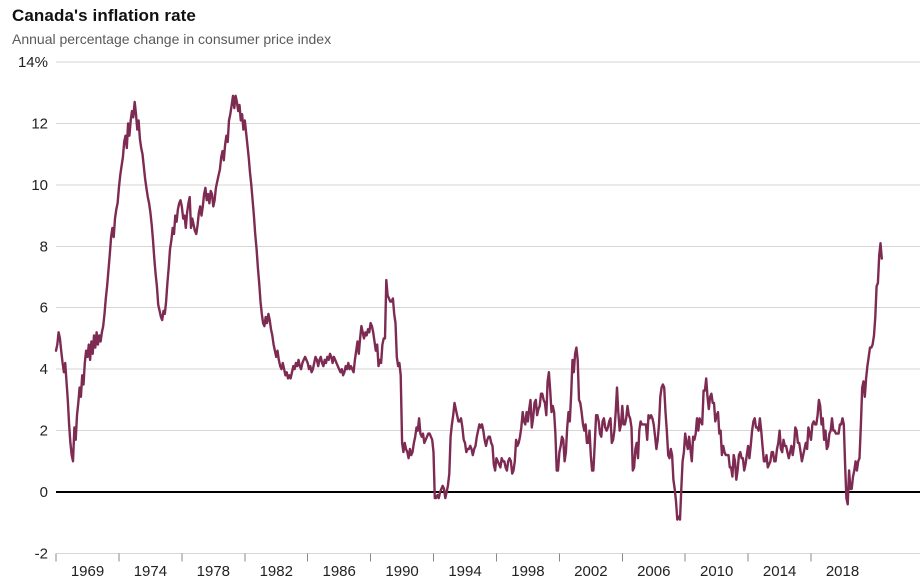  Describe the element at coordinates (33, 62) in the screenshot. I see `y-tick-label: 14%` at that location.